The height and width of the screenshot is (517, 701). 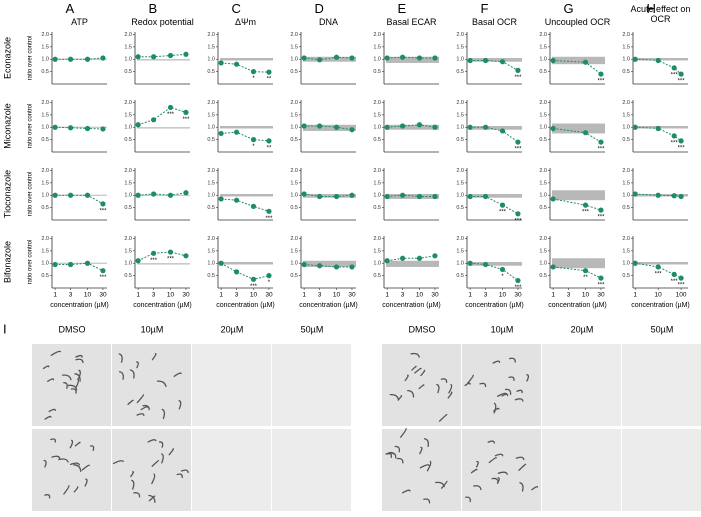 I want to click on concentration-label: DMSO, so click(x=422, y=329).